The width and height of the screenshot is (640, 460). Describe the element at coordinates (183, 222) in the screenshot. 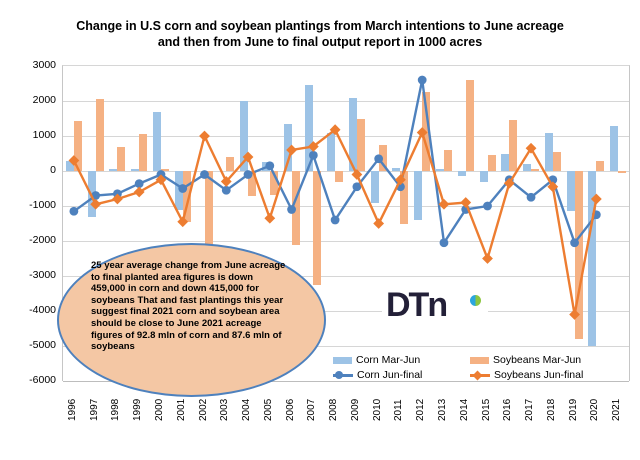

I see `marker-diamond-2001` at that location.